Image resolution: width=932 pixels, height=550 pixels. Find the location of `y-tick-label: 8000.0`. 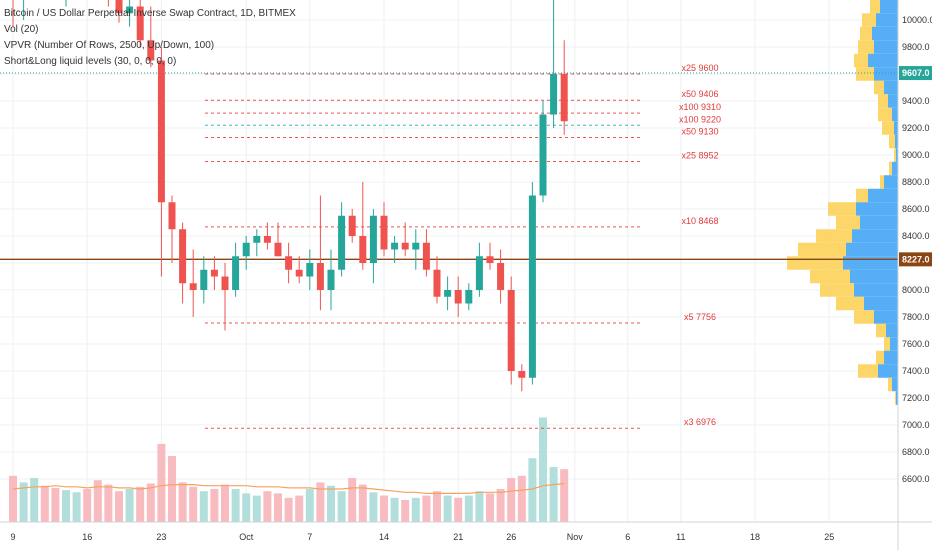

y-tick-label: 8000.0 is located at coordinates (916, 290).